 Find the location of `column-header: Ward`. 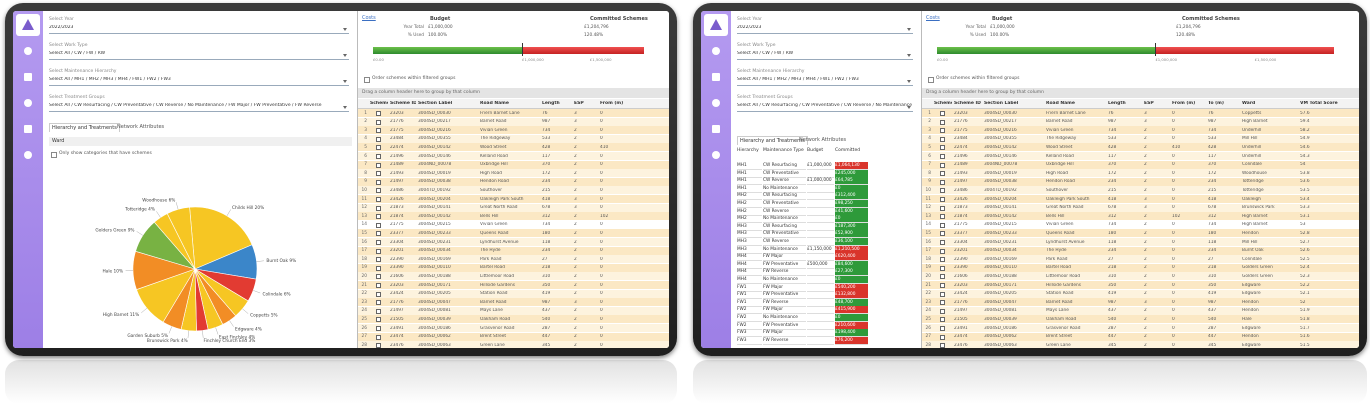

column-header: Ward is located at coordinates (1249, 103).